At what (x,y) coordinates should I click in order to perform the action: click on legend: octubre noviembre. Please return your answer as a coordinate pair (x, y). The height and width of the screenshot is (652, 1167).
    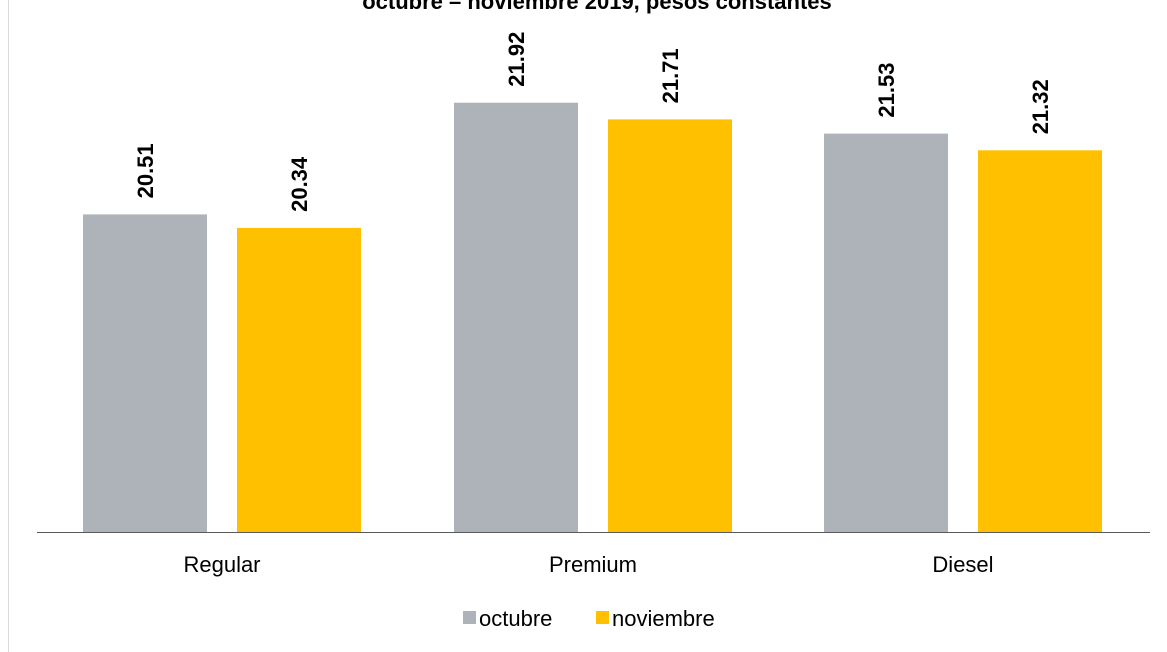
    Looking at the image, I should click on (589, 618).